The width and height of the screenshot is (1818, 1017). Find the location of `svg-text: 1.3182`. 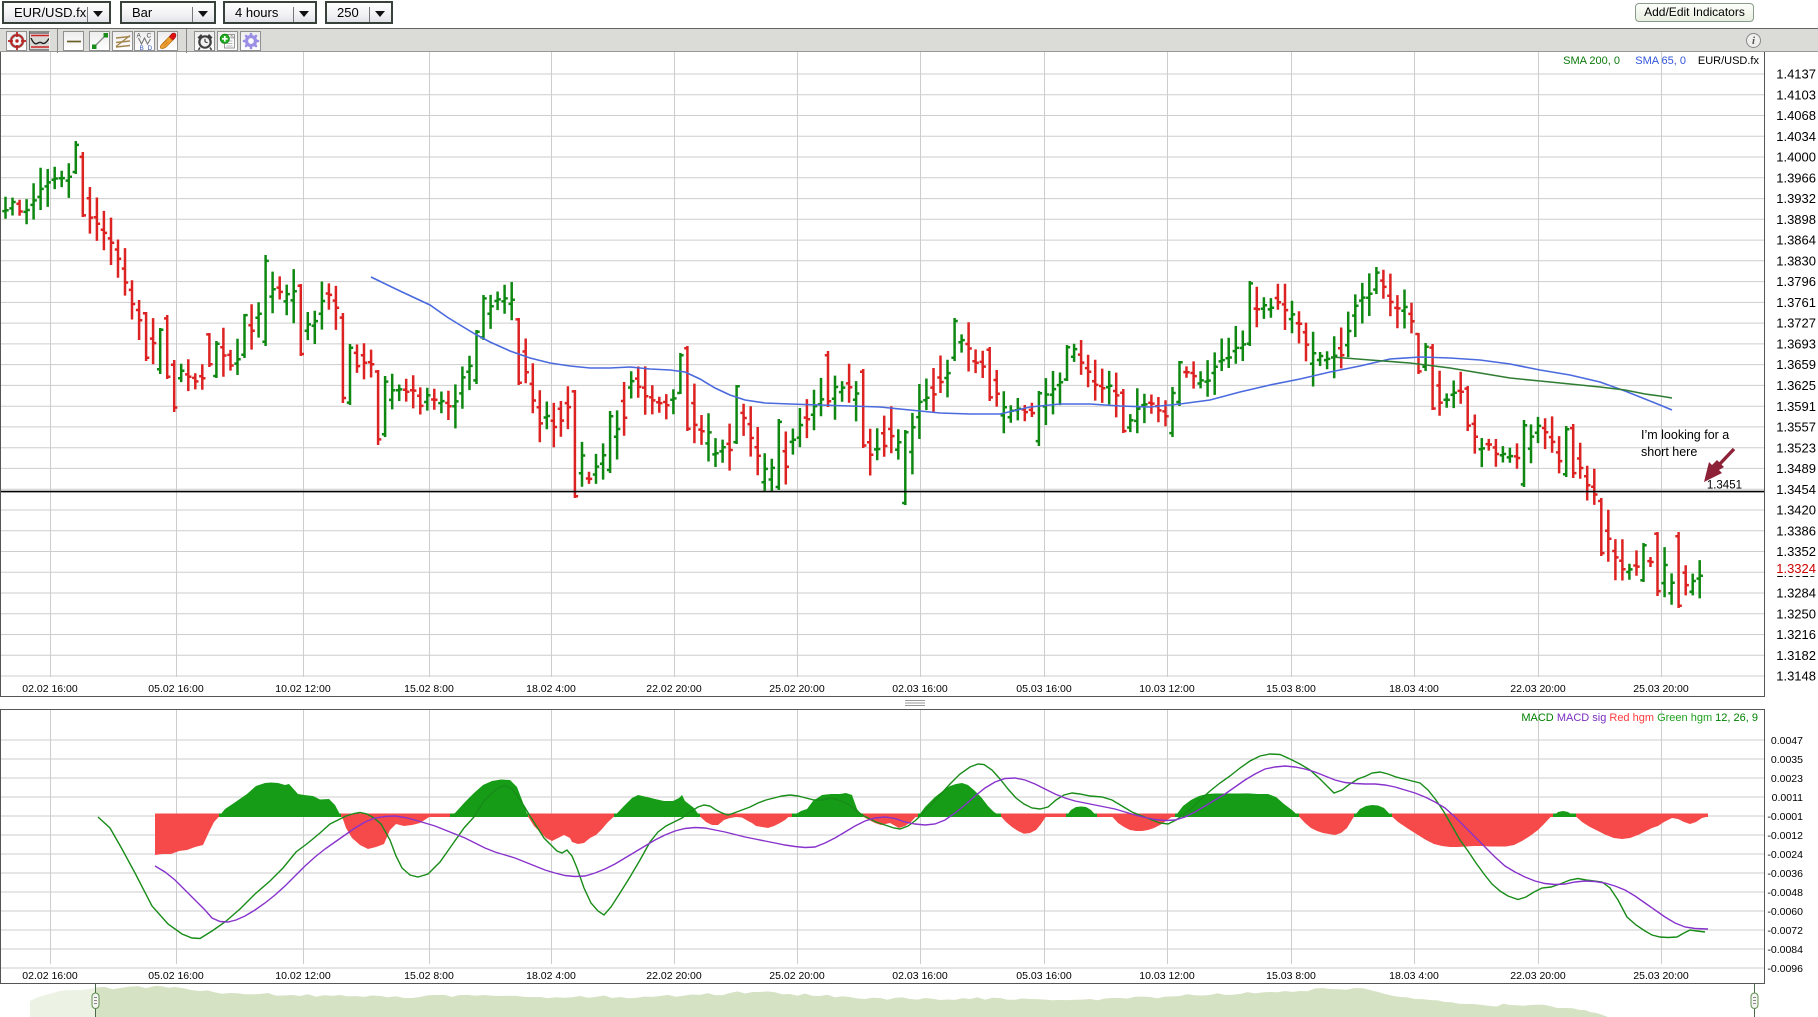

svg-text: 1.3182 is located at coordinates (1796, 655).